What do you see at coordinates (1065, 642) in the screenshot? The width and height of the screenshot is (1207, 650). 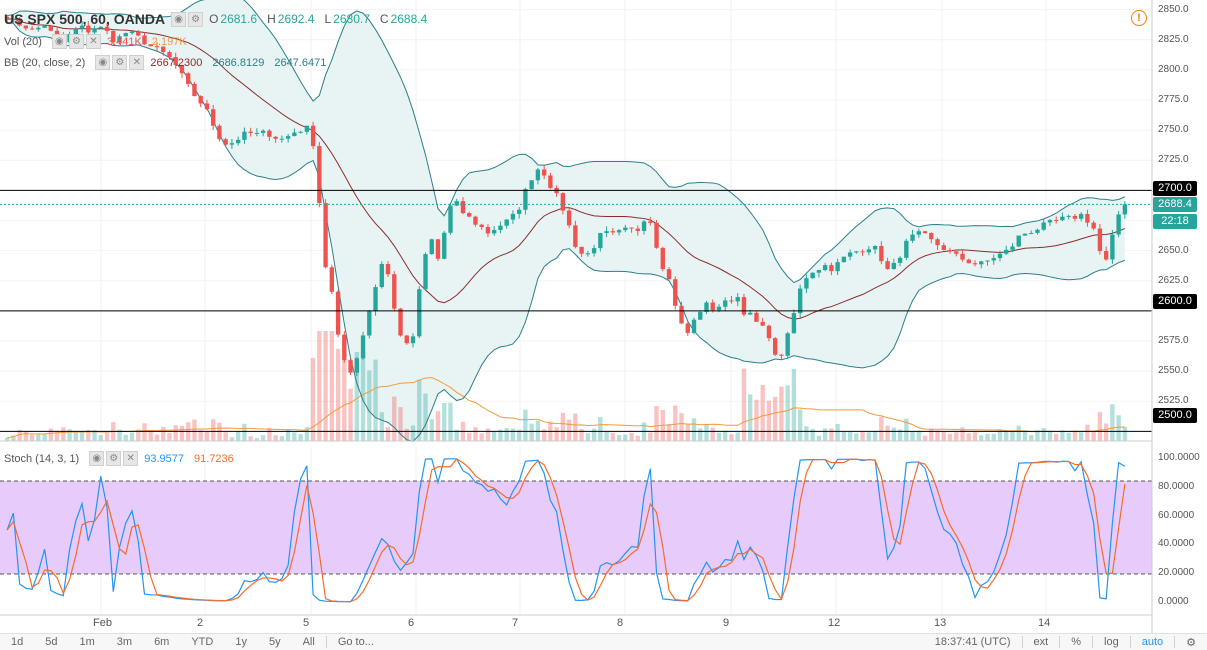 I see `bottom-right-controls: 18:37:41 (UTC) ext % log auto ⚙` at bounding box center [1065, 642].